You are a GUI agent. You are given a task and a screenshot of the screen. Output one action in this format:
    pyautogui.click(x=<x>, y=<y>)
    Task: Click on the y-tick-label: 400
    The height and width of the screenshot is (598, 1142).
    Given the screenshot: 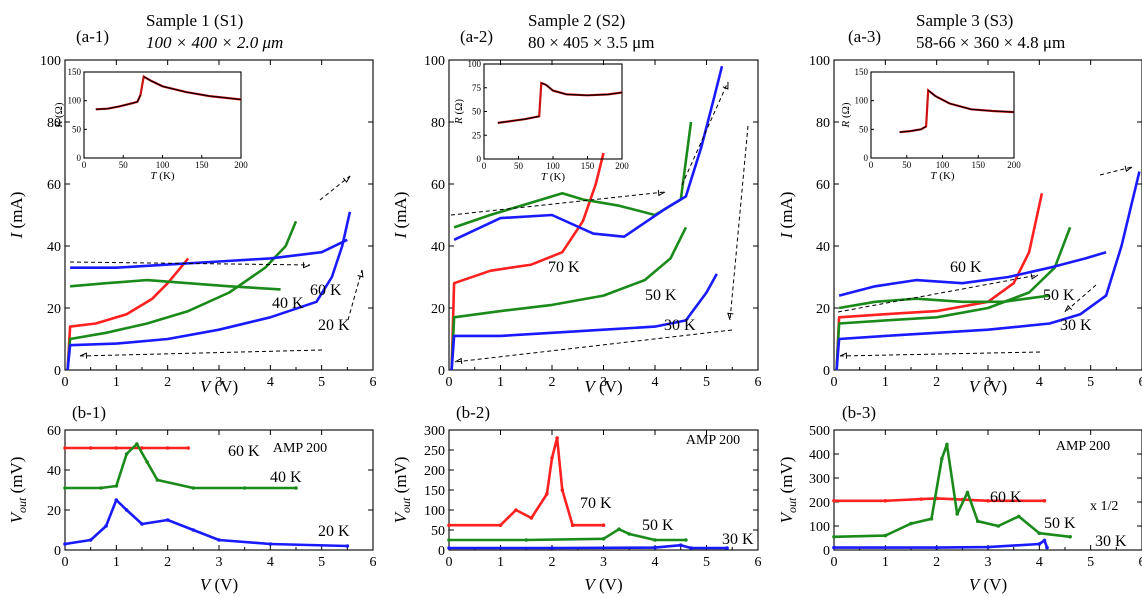 What is the action you would take?
    pyautogui.click(x=819, y=455)
    